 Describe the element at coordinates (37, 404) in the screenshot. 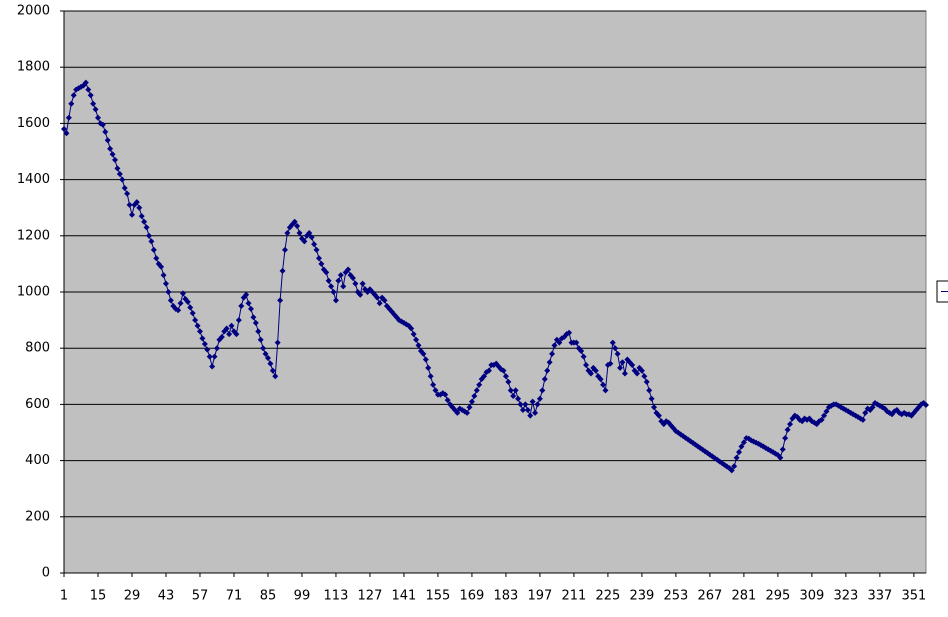

I see `y-tick-label: 600` at that location.